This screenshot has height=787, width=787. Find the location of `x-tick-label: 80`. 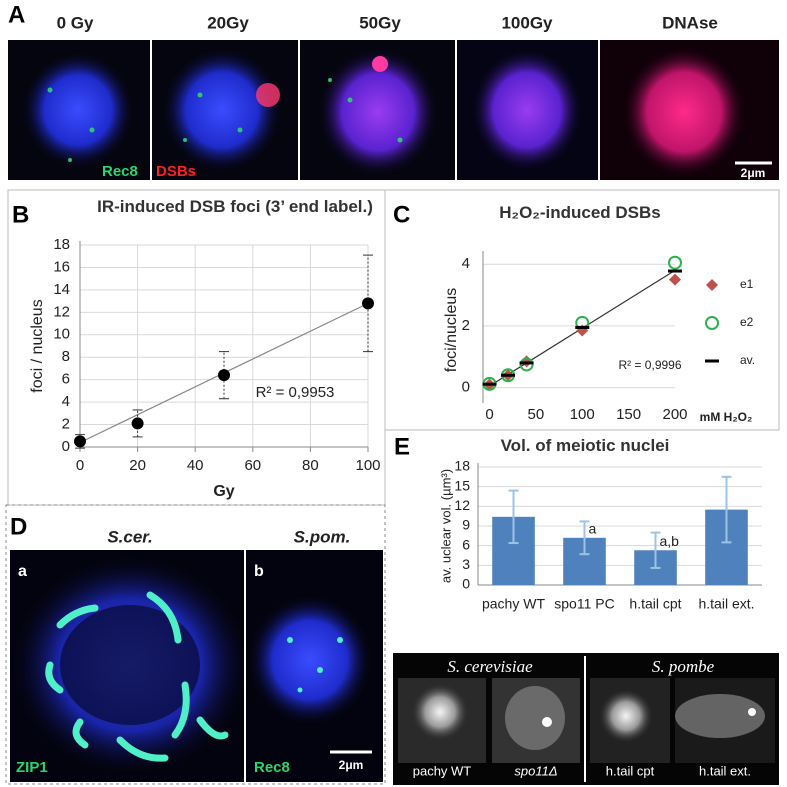

x-tick-label: 80 is located at coordinates (310, 465).